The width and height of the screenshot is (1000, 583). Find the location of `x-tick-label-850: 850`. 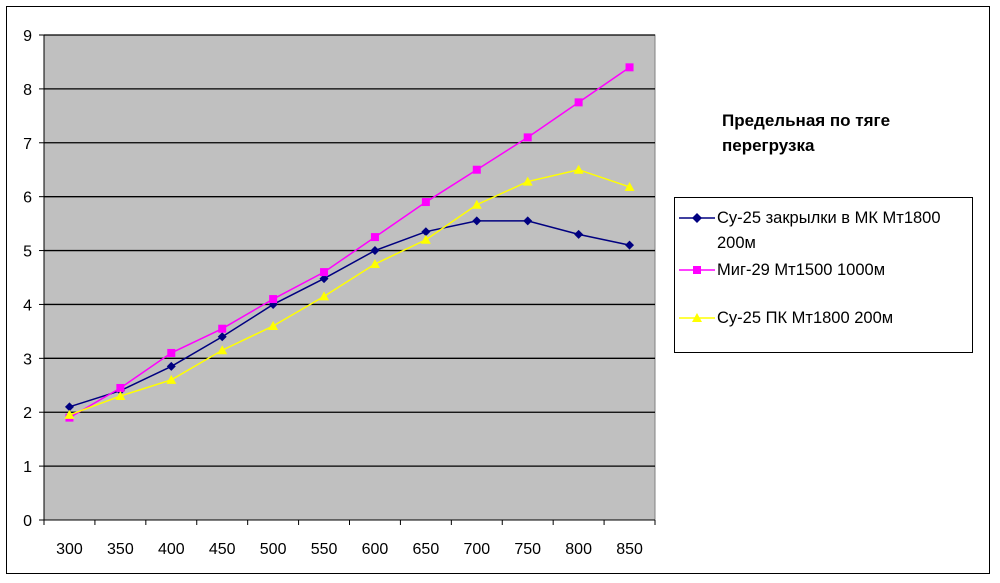

x-tick-label-850: 850 is located at coordinates (629, 549).